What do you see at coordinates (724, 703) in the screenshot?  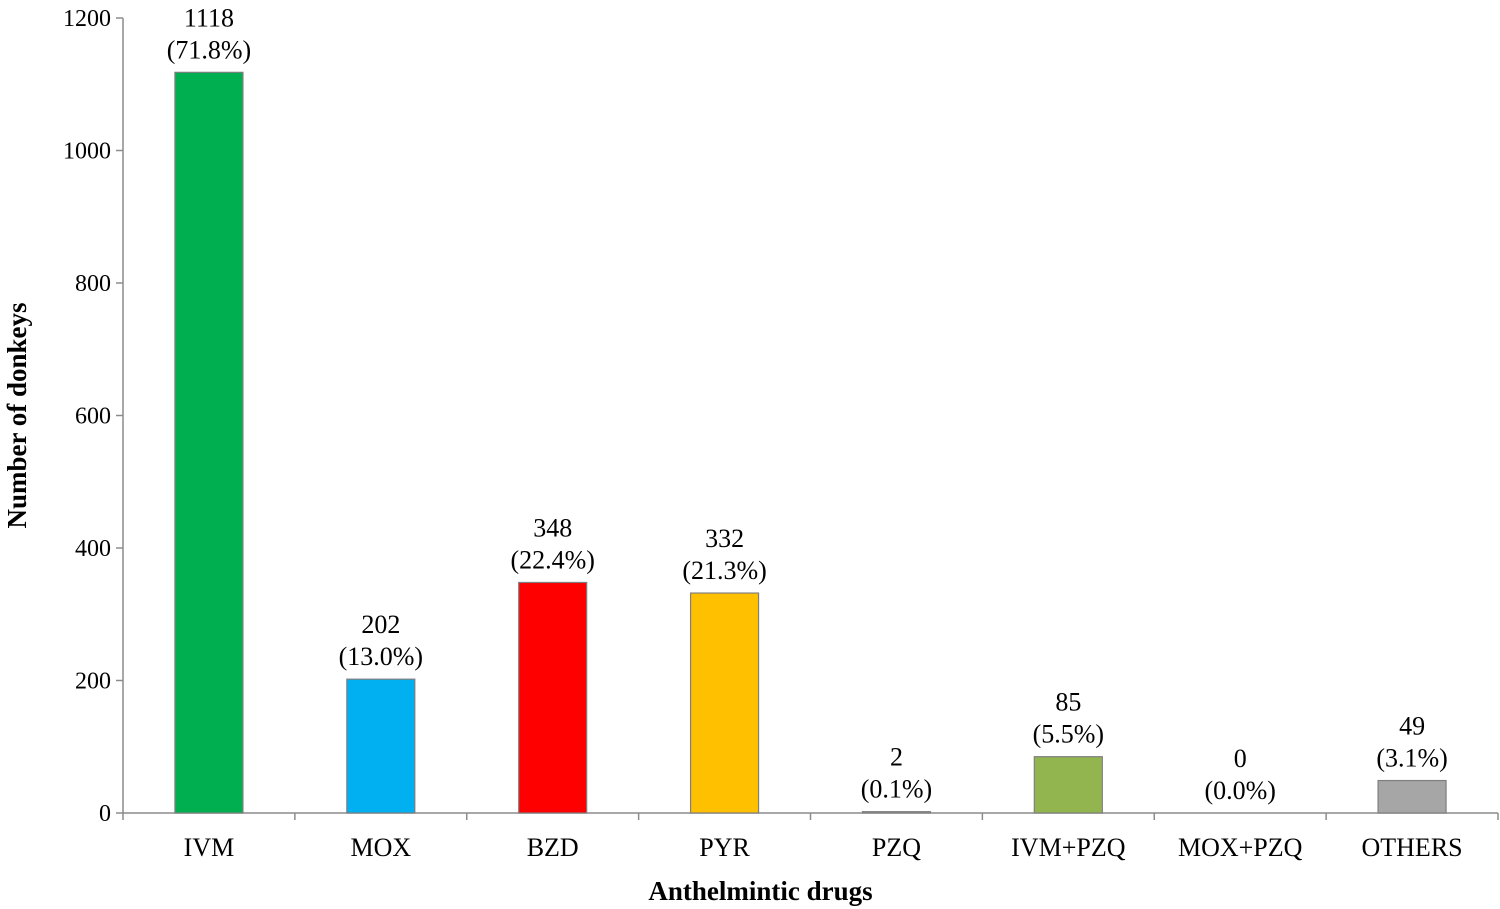 I see `bar-pyr` at bounding box center [724, 703].